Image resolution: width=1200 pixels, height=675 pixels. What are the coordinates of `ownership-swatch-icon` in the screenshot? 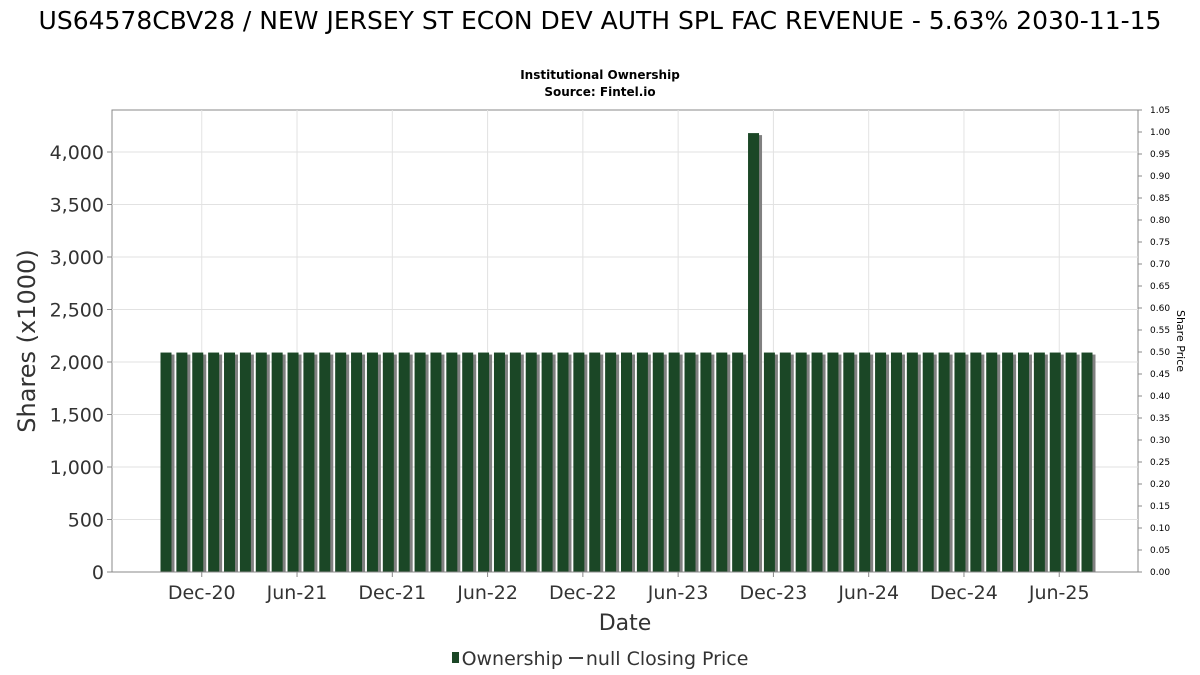 It's located at (455, 657).